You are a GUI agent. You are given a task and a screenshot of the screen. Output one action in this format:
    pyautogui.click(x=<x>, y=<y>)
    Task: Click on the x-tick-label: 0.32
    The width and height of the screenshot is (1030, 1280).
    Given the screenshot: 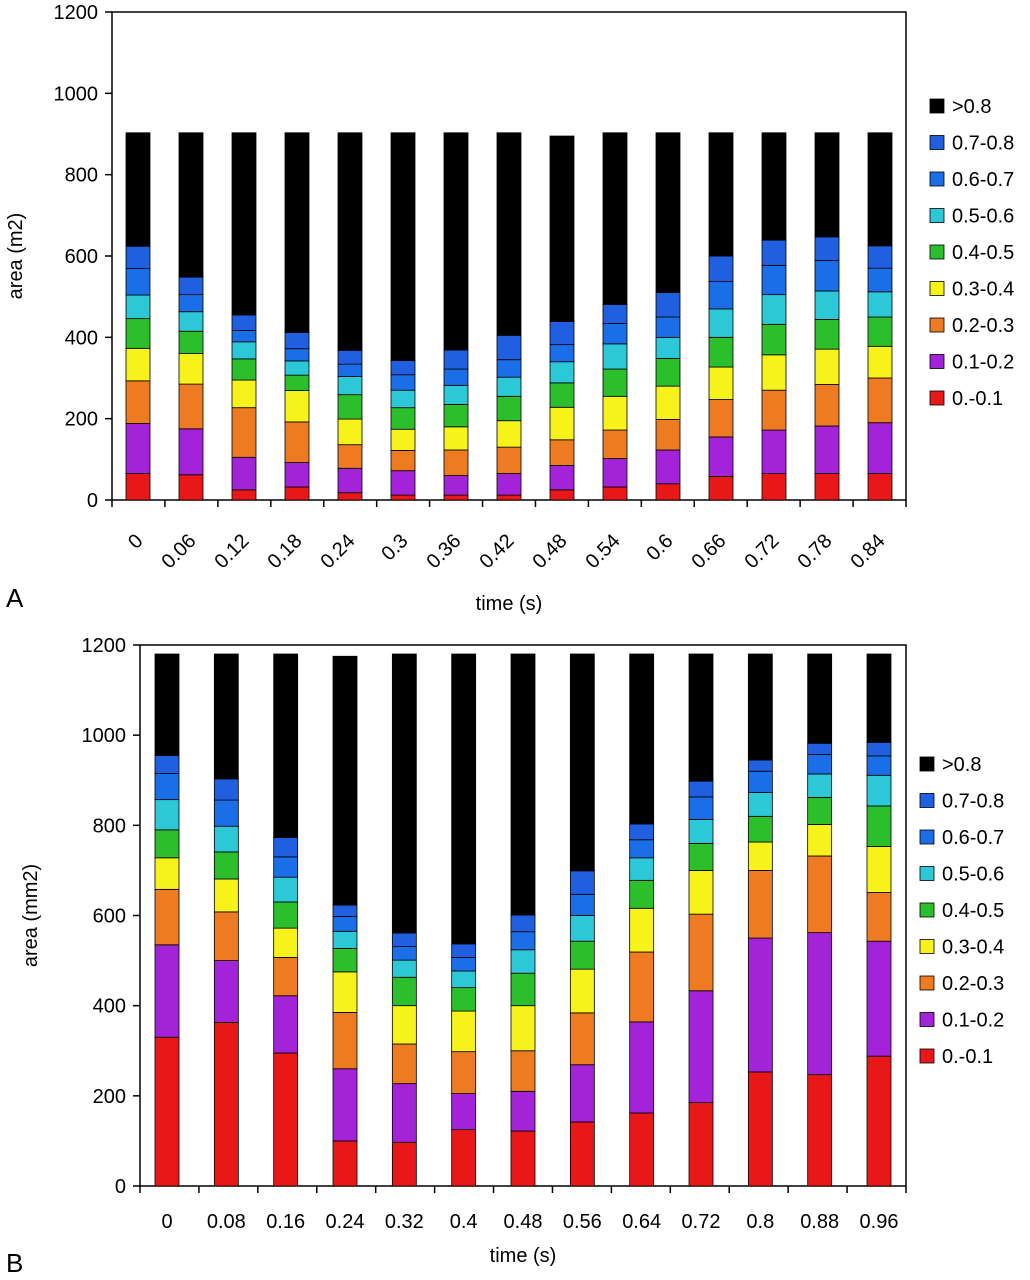 What is the action you would take?
    pyautogui.click(x=404, y=1222)
    